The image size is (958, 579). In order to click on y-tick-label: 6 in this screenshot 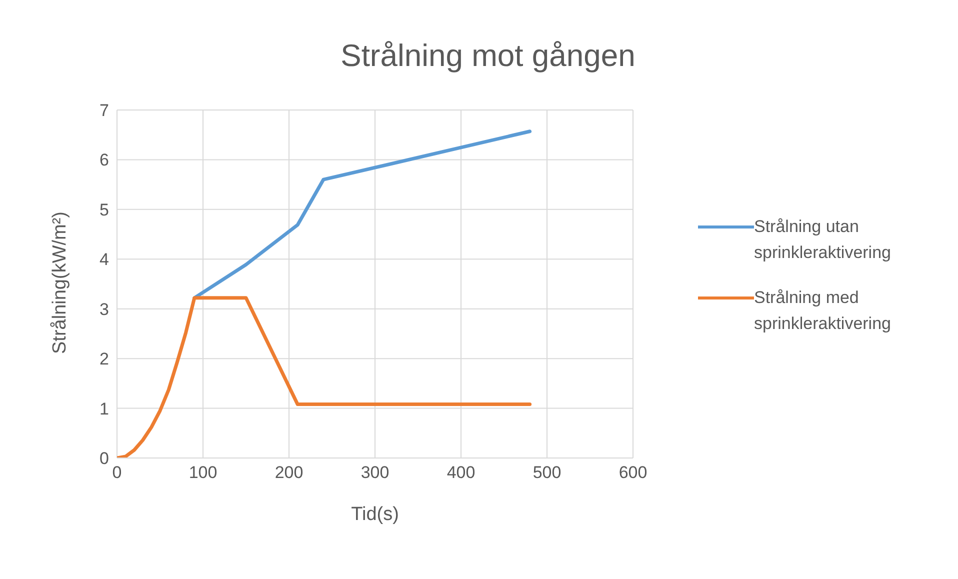, I will do `click(104, 160)`.